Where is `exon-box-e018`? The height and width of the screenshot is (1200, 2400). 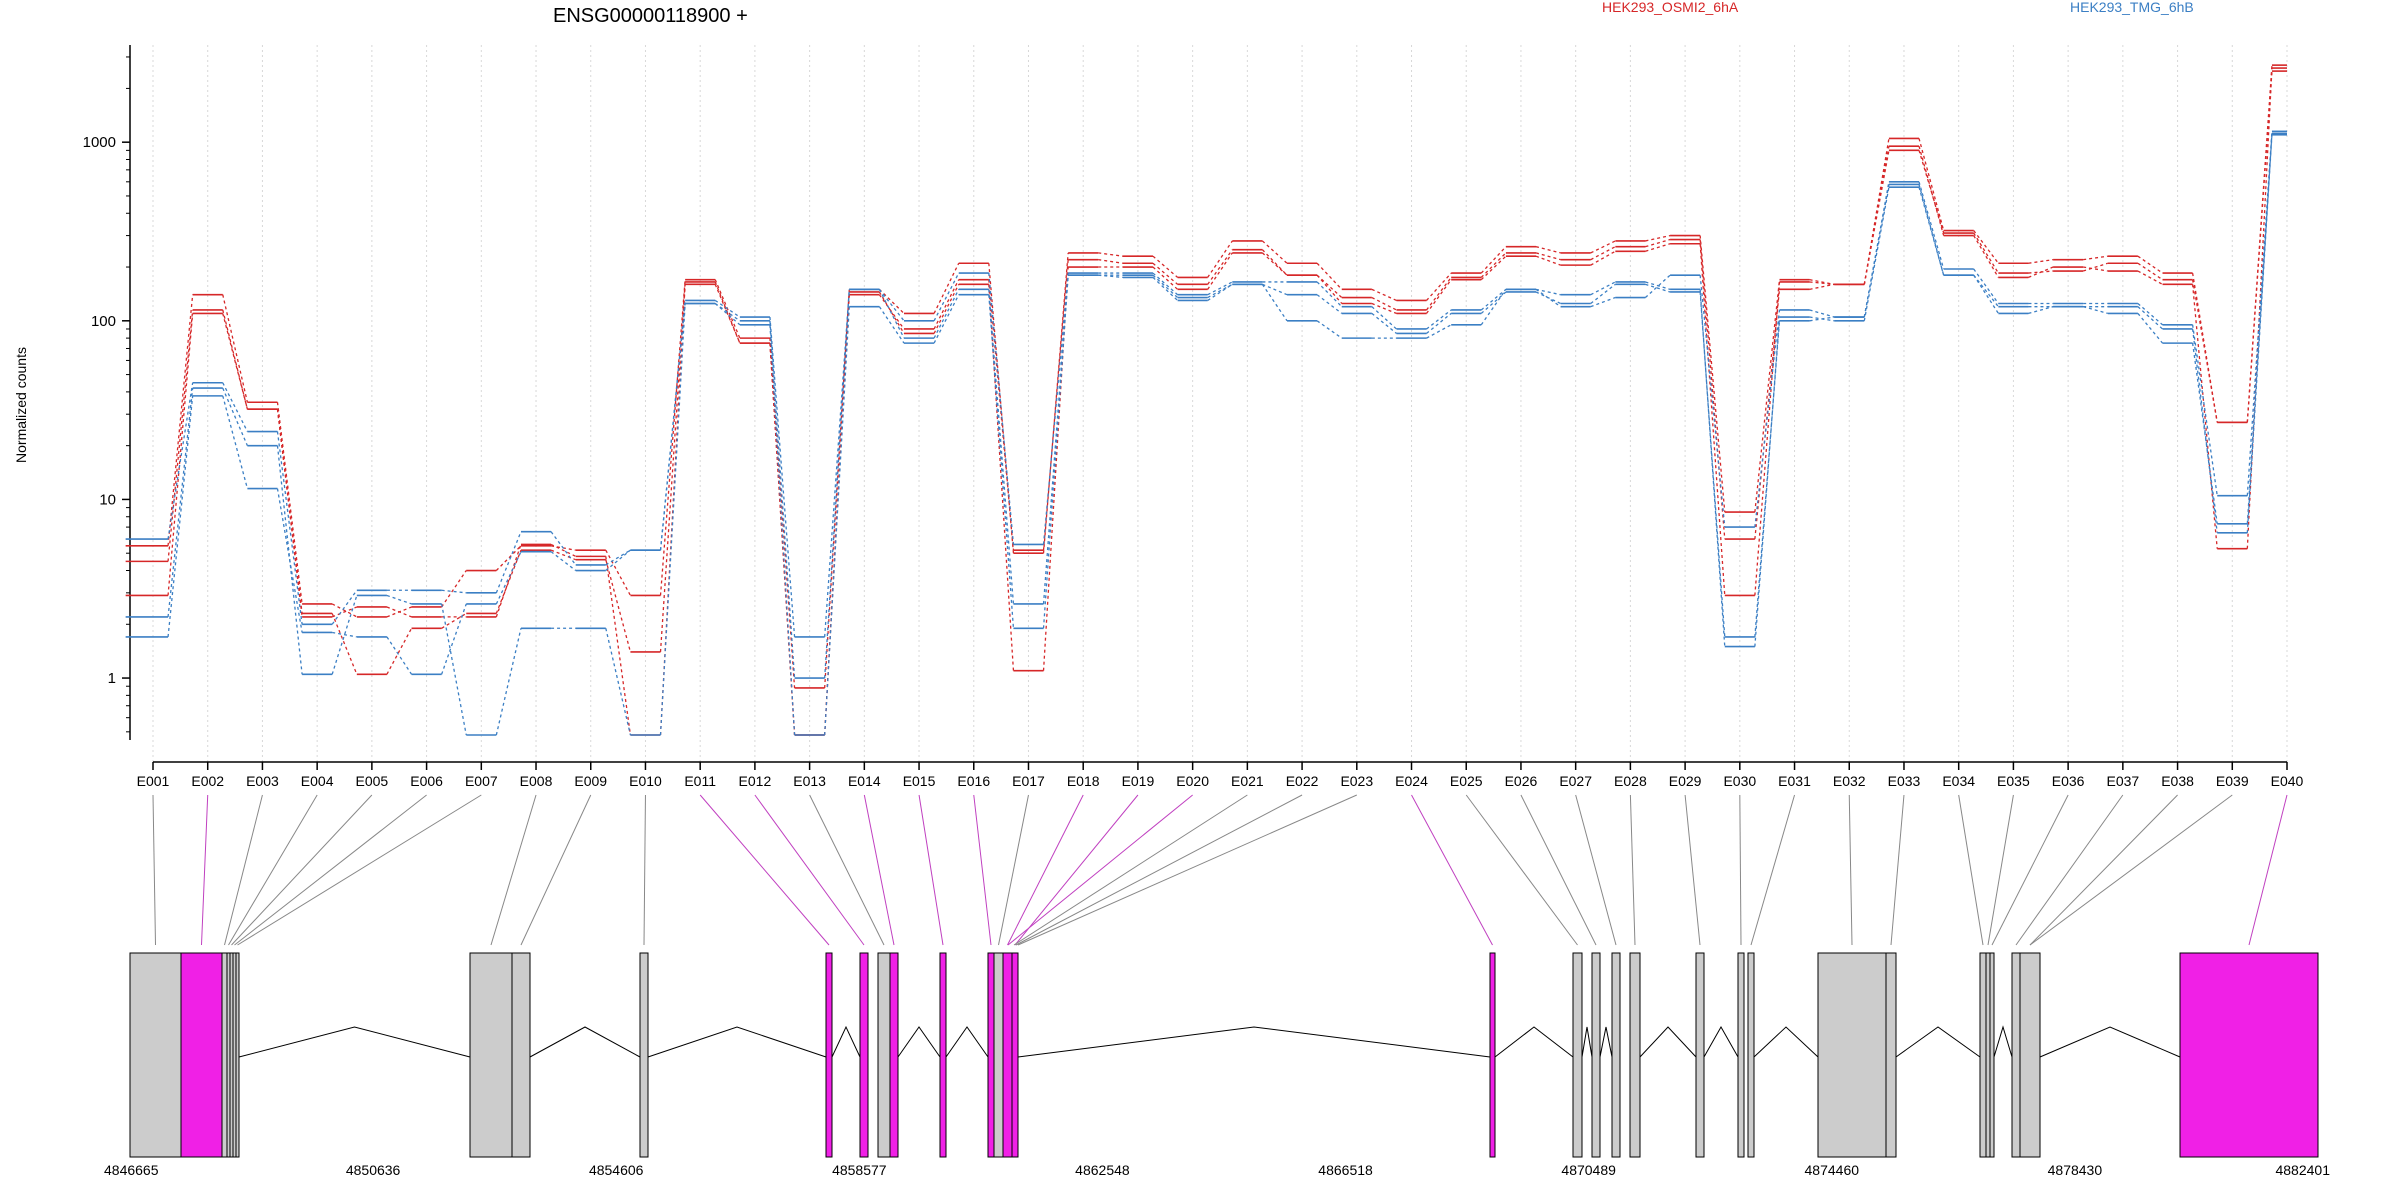 exon-box-e018 is located at coordinates (1007, 1055).